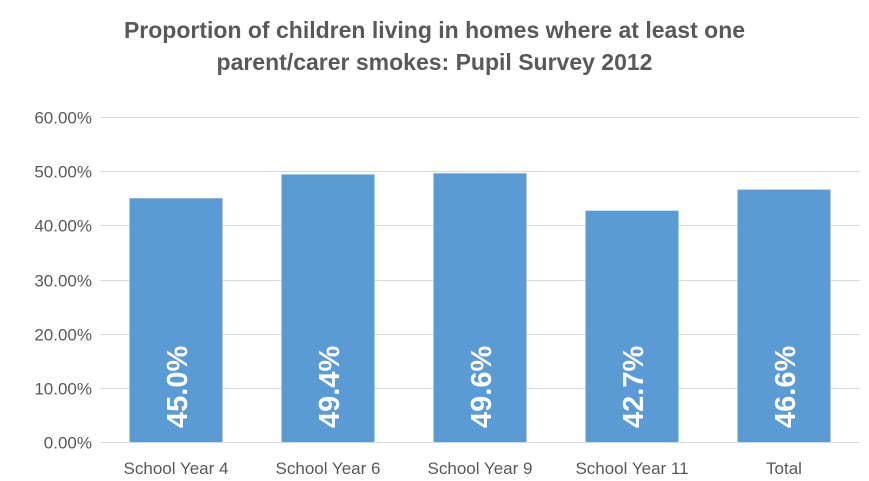  Describe the element at coordinates (634, 387) in the screenshot. I see `data-label: 42.7%` at that location.